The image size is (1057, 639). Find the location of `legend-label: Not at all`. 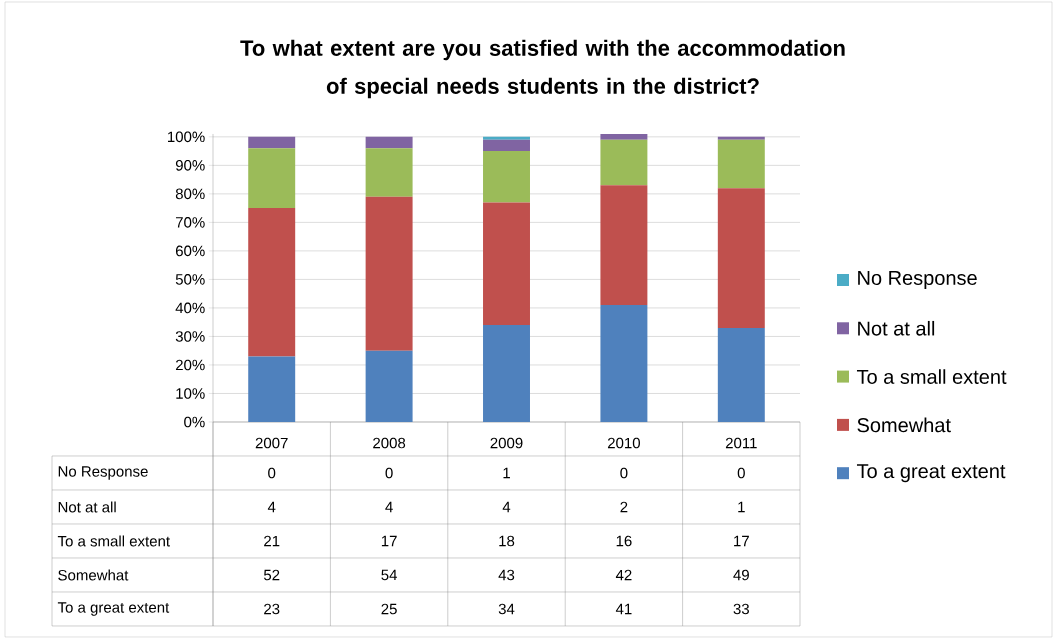

legend-label: Not at all is located at coordinates (896, 328).